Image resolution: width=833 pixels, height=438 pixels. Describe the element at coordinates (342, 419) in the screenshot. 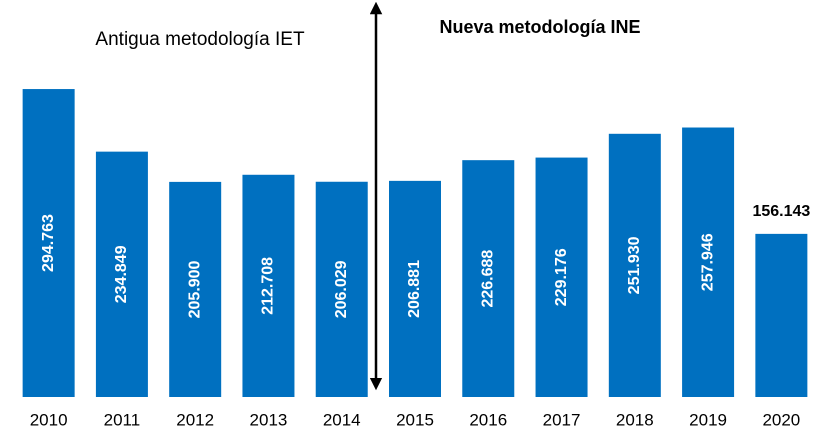

I see `x-tick-label: 2014` at that location.